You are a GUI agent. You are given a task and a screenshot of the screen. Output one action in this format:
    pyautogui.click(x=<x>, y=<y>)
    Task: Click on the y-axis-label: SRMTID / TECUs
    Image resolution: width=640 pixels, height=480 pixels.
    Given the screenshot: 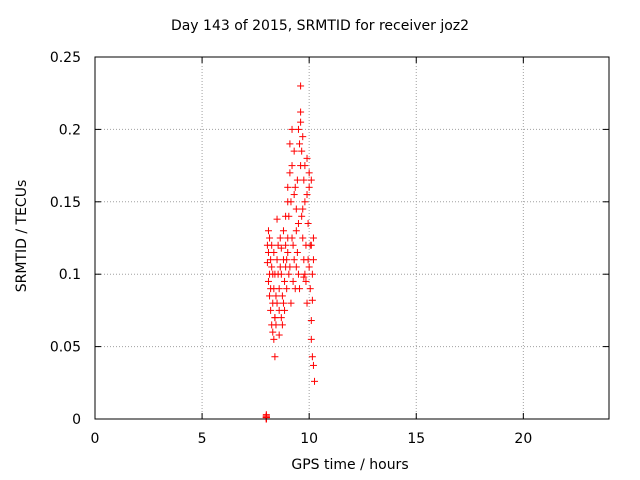 What is the action you would take?
    pyautogui.click(x=22, y=236)
    